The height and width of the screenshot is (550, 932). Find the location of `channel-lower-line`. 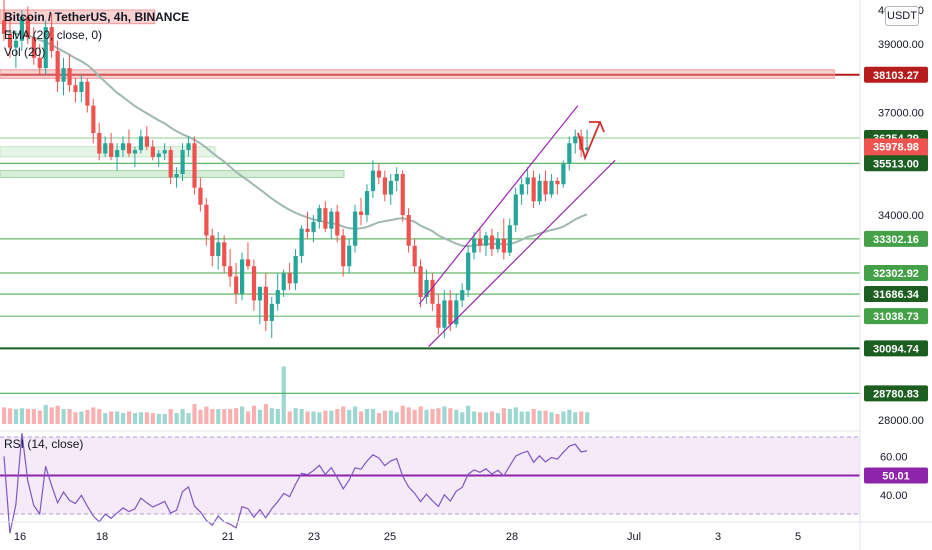

channel-lower-line is located at coordinates (522, 253).